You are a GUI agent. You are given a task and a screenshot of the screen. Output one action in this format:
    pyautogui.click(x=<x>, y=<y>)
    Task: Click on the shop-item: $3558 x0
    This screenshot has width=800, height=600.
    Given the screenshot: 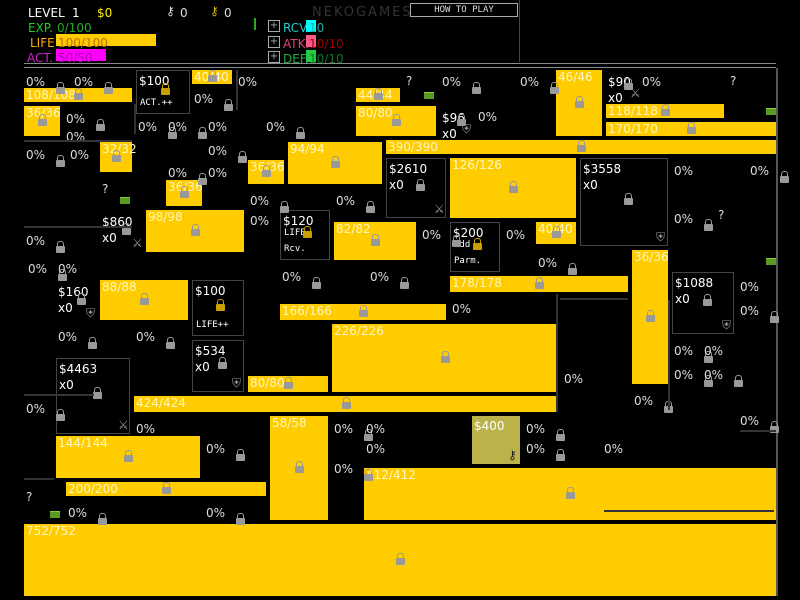 What is the action you would take?
    pyautogui.click(x=624, y=202)
    